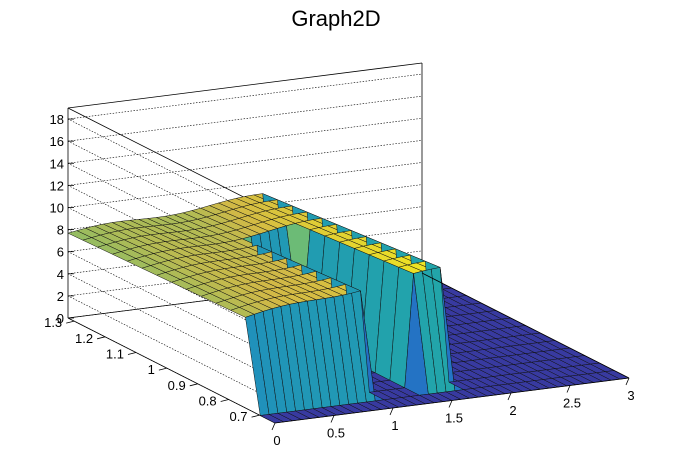 The height and width of the screenshot is (472, 696). I want to click on x-tick-label: 1, so click(394, 425).